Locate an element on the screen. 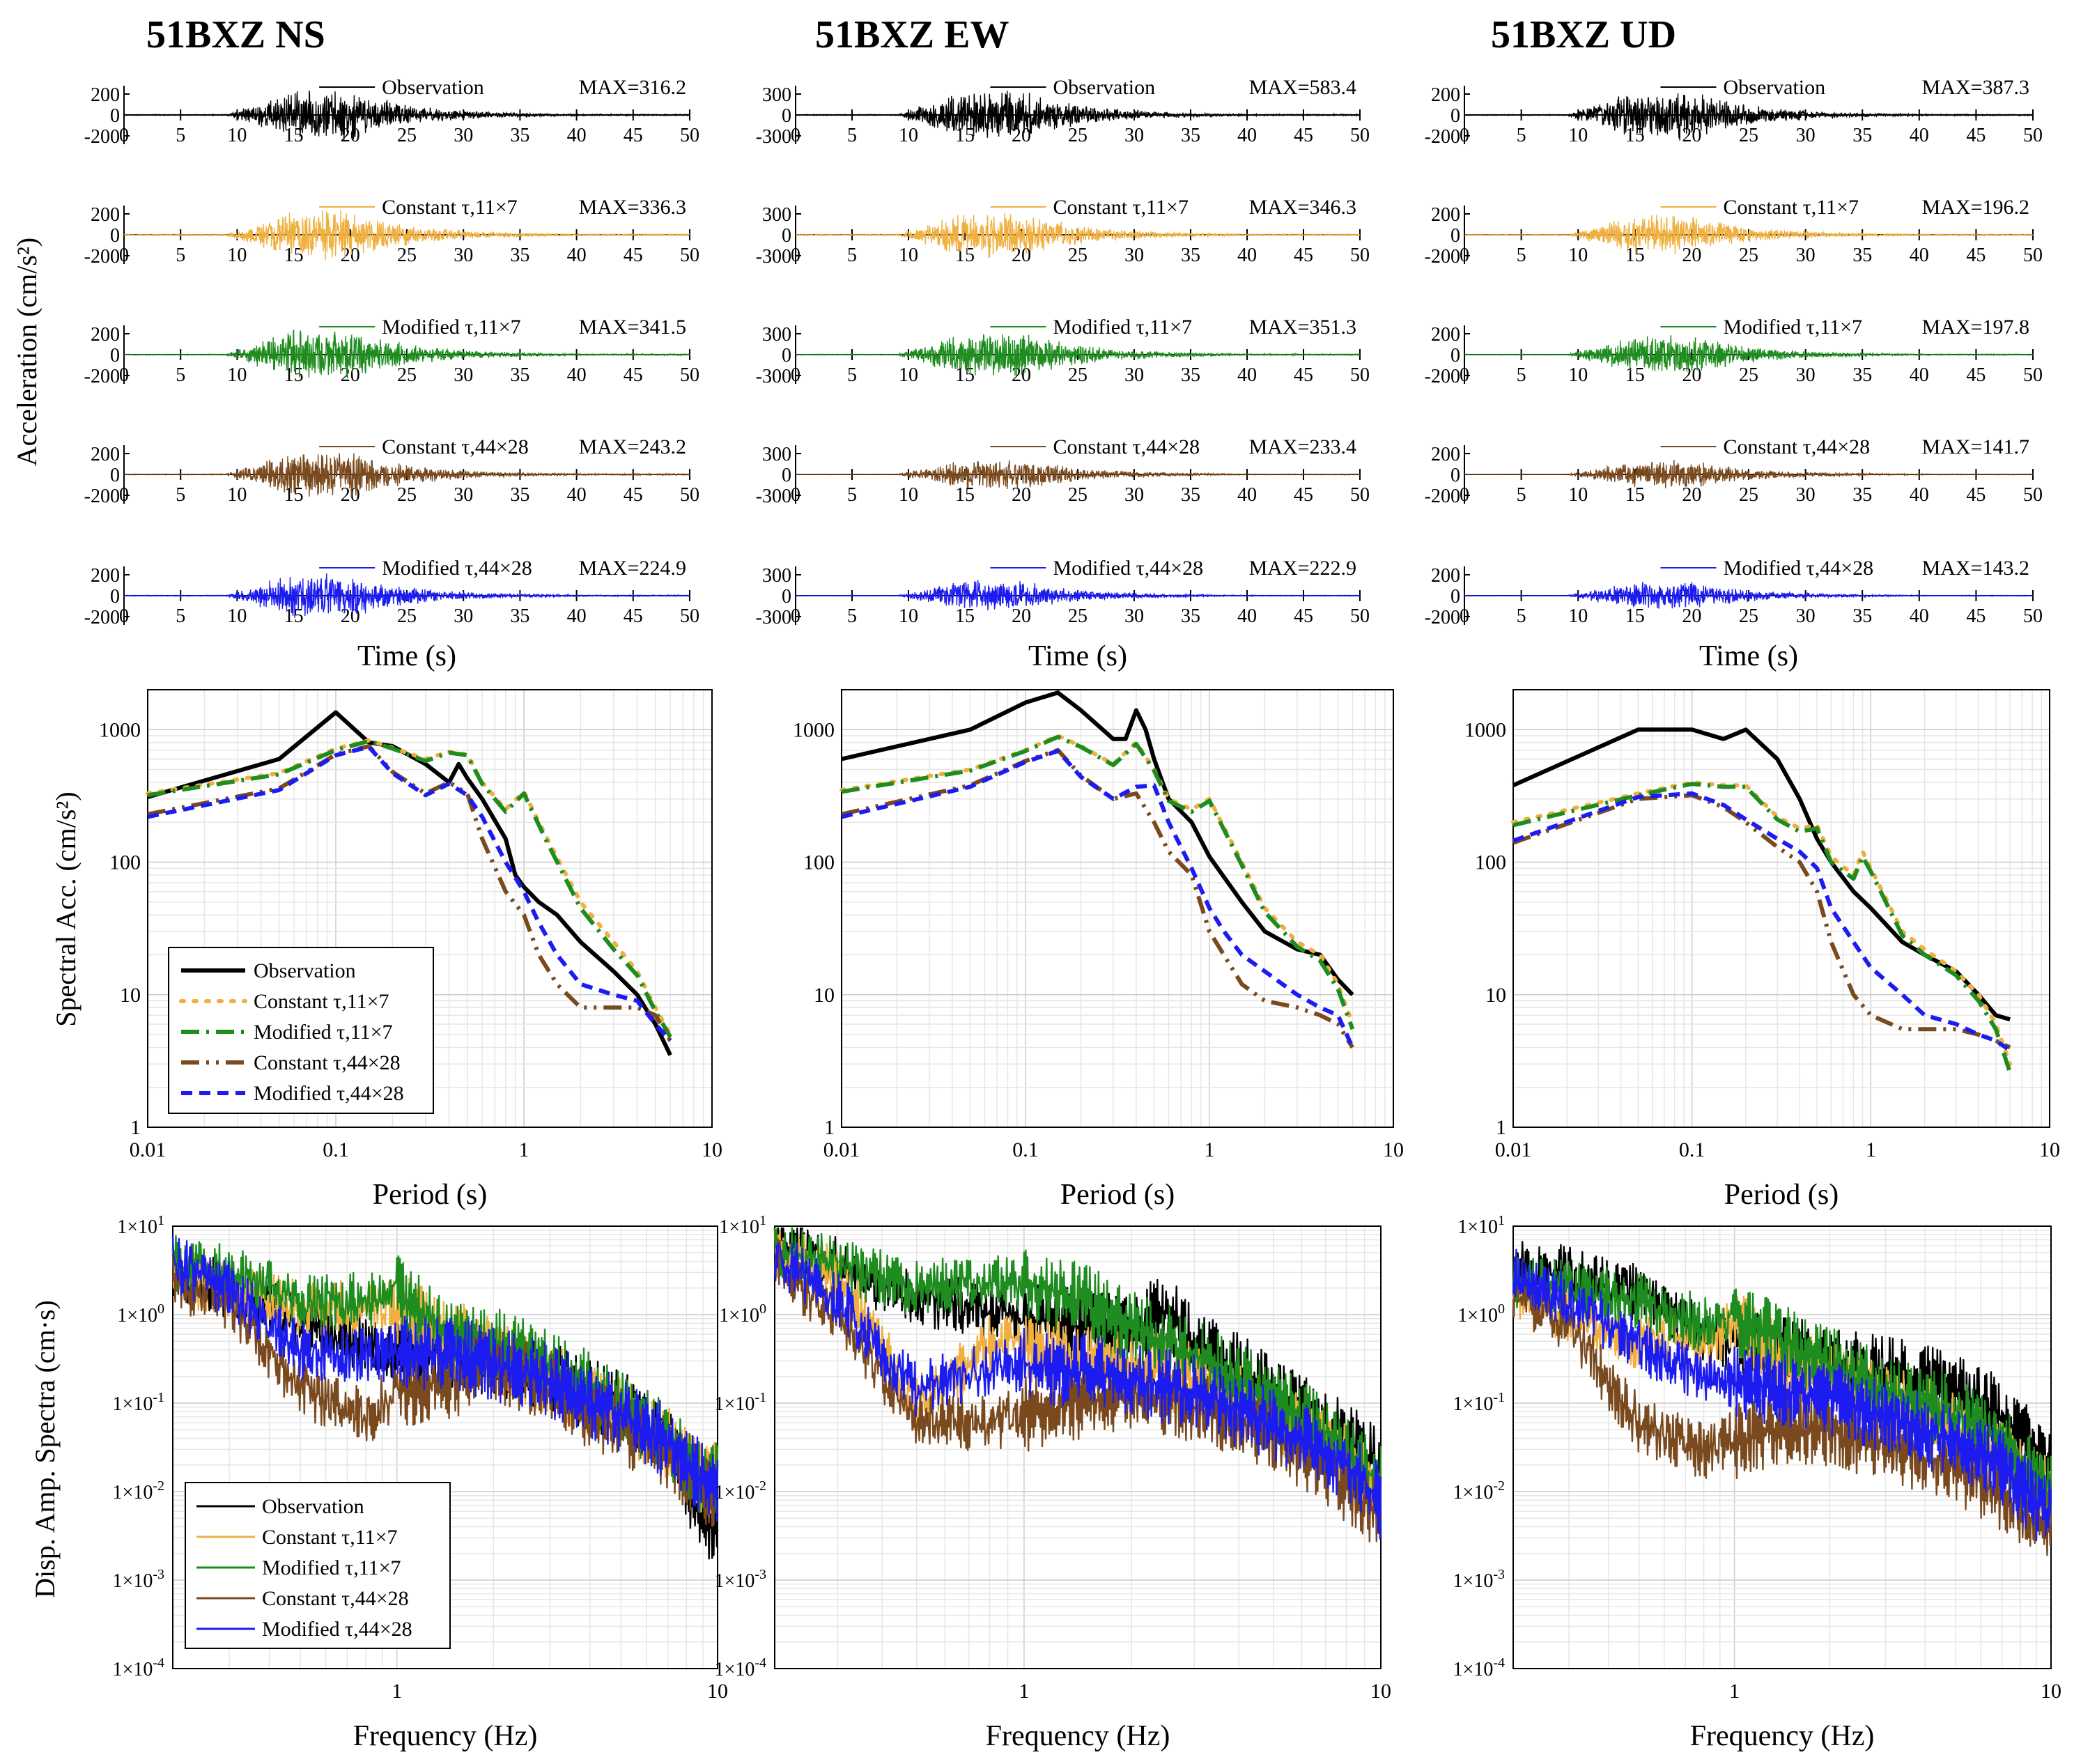  y-tick-label: 1×10⁻² is located at coordinates (740, 1491).